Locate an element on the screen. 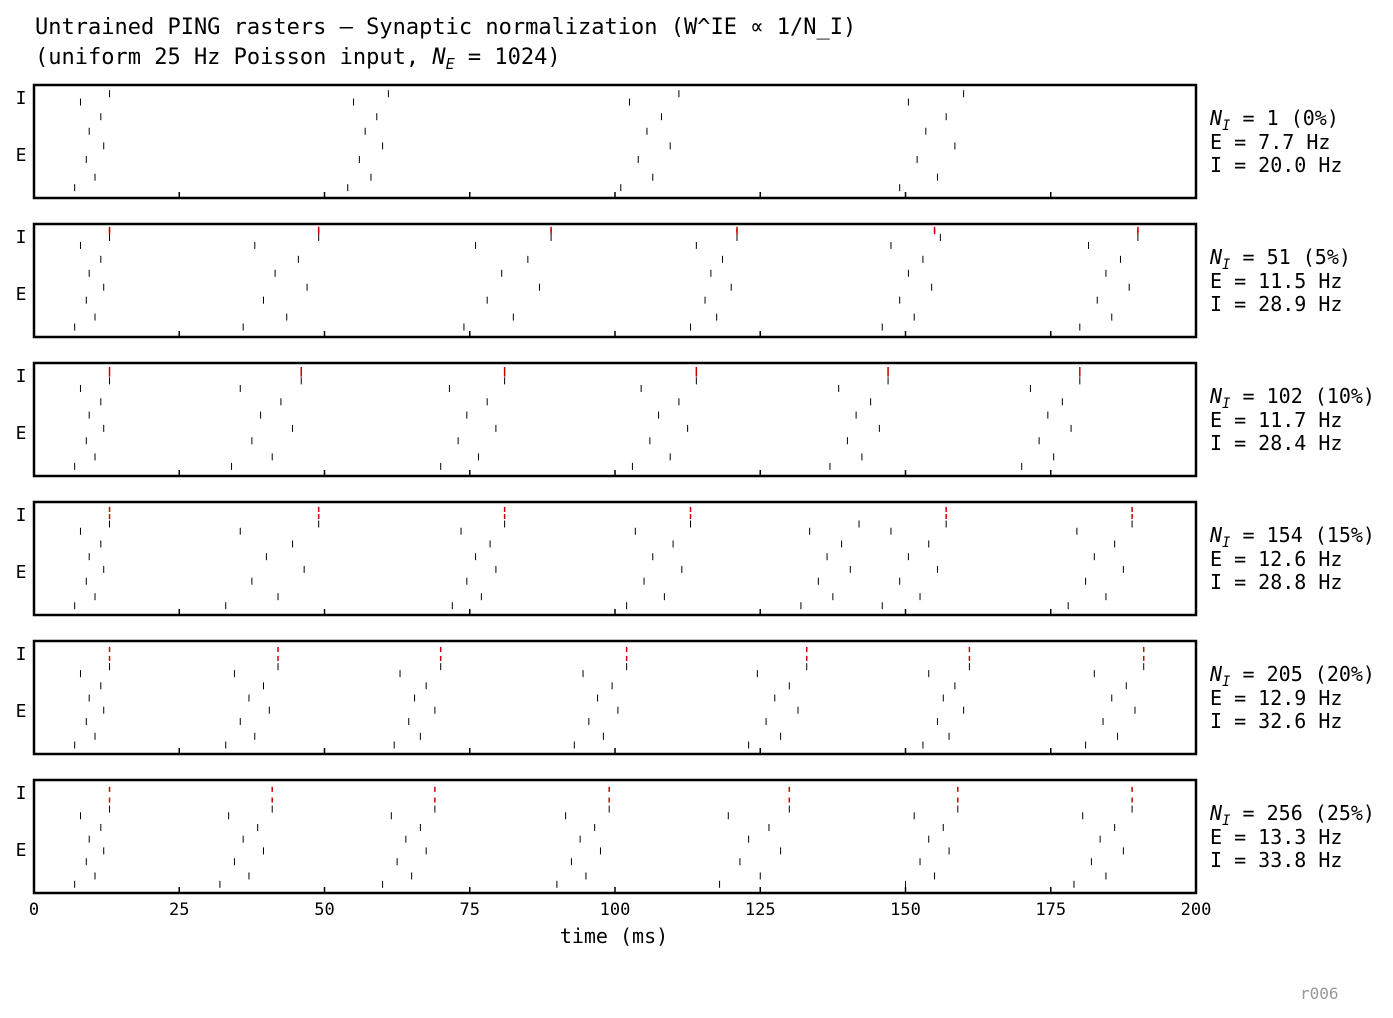  label-text: = 154 (15%) is located at coordinates (1302, 535).